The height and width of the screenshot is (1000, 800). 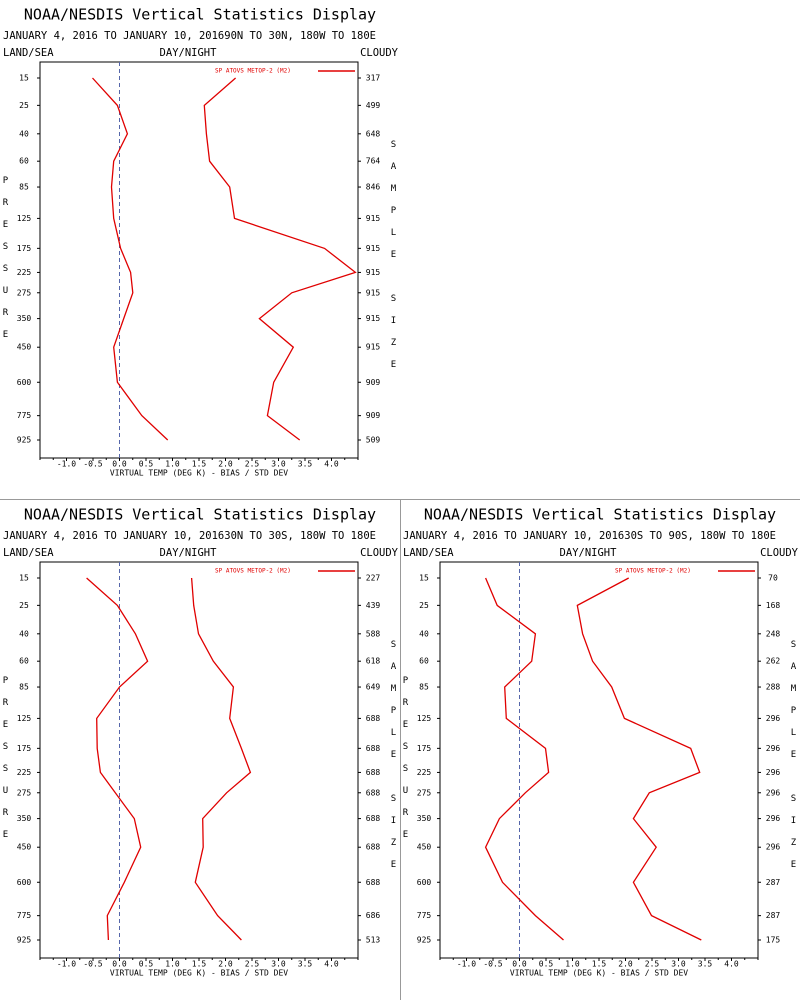 What do you see at coordinates (773, 687) in the screenshot?
I see `sample-size-label: 288` at bounding box center [773, 687].